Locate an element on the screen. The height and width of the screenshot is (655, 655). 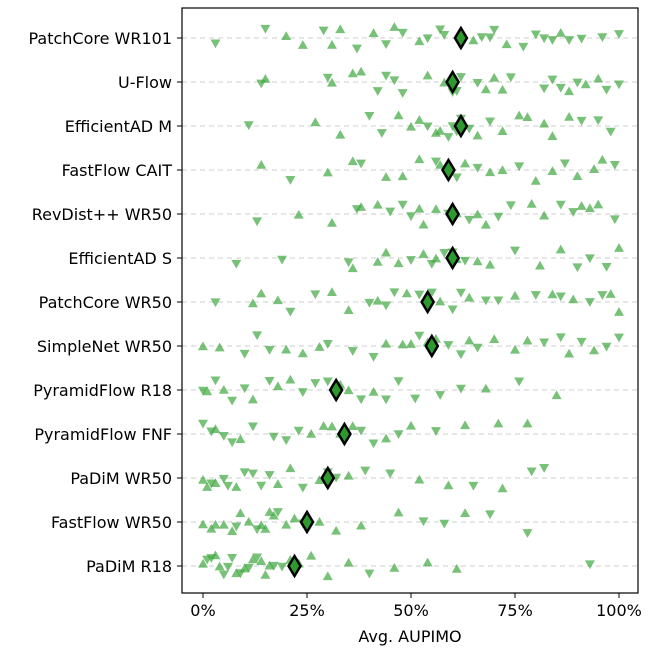
y-tick-label: EfficientAD S is located at coordinates (120, 258).